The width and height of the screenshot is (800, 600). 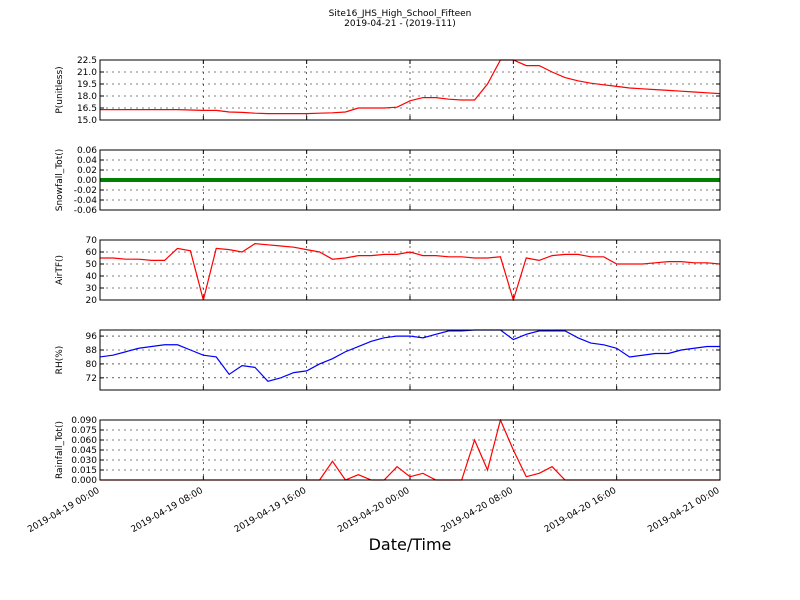 What do you see at coordinates (84, 451) in the screenshot?
I see `y-tick-label: 0.045` at bounding box center [84, 451].